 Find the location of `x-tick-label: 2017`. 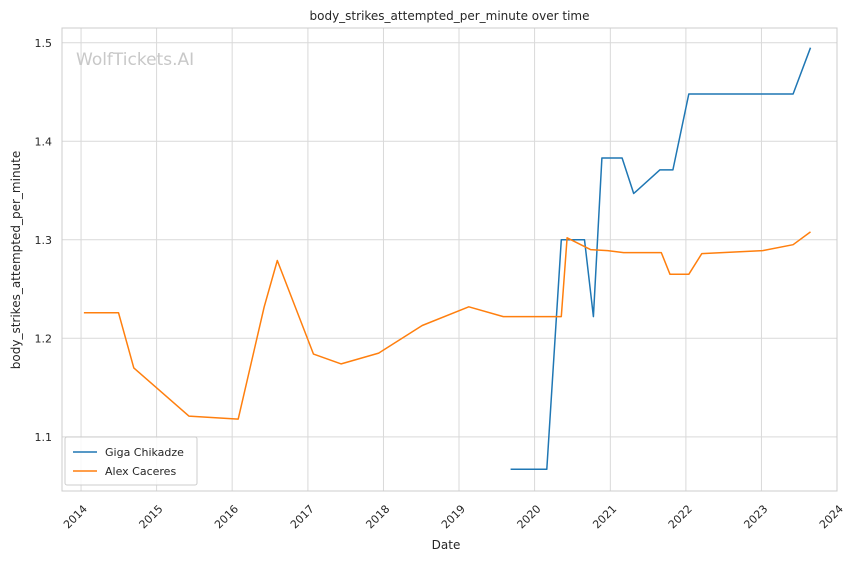

x-tick-label: 2017 is located at coordinates (302, 516).